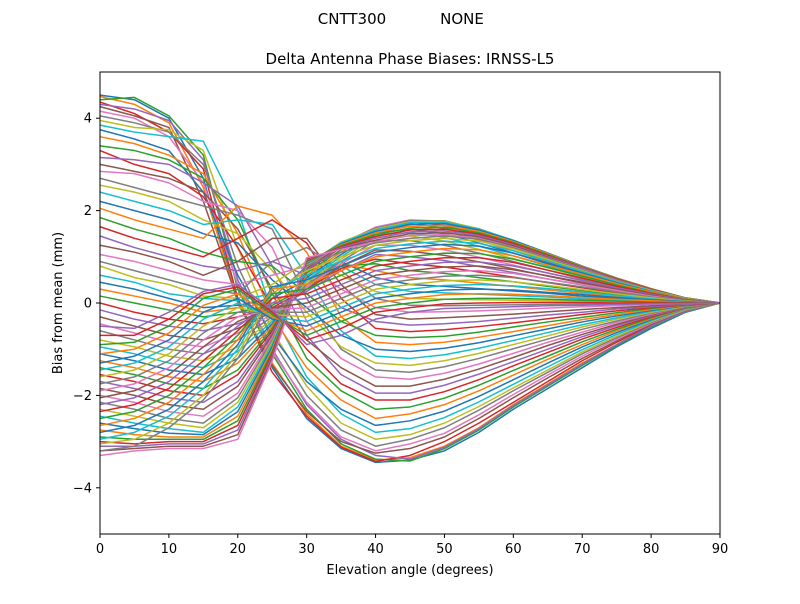 The height and width of the screenshot is (604, 800). Describe the element at coordinates (82, 396) in the screenshot. I see `y-tick-label: −2` at that location.